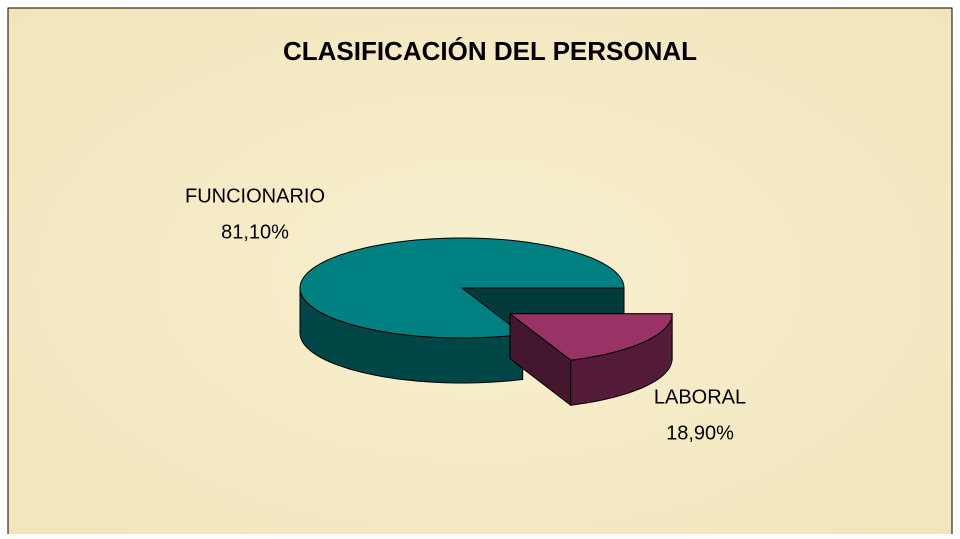 The width and height of the screenshot is (960, 539). Describe the element at coordinates (255, 196) in the screenshot. I see `slice-label: FUNCIONARIO` at that location.